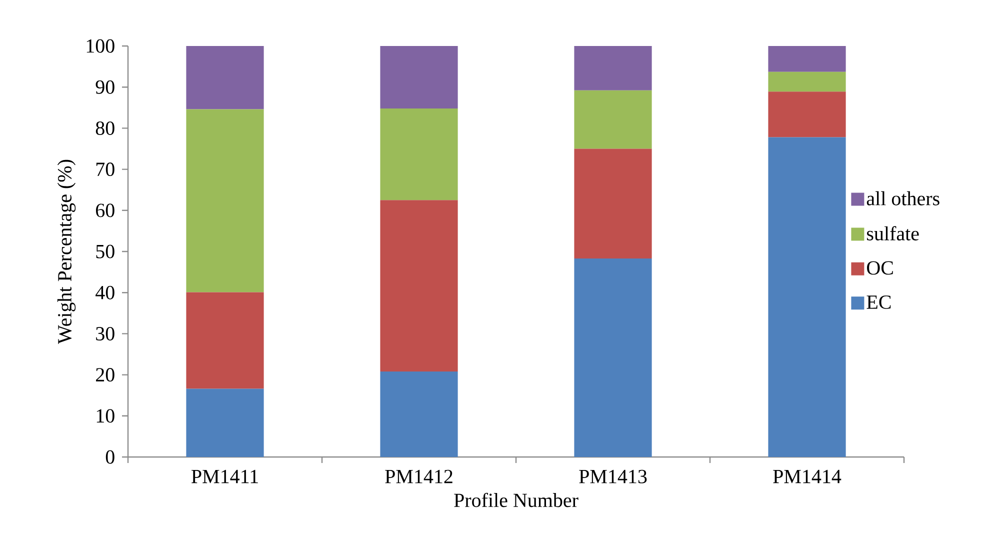 Image resolution: width=992 pixels, height=548 pixels. Describe the element at coordinates (105, 87) in the screenshot. I see `y-tick-label: 90` at that location.